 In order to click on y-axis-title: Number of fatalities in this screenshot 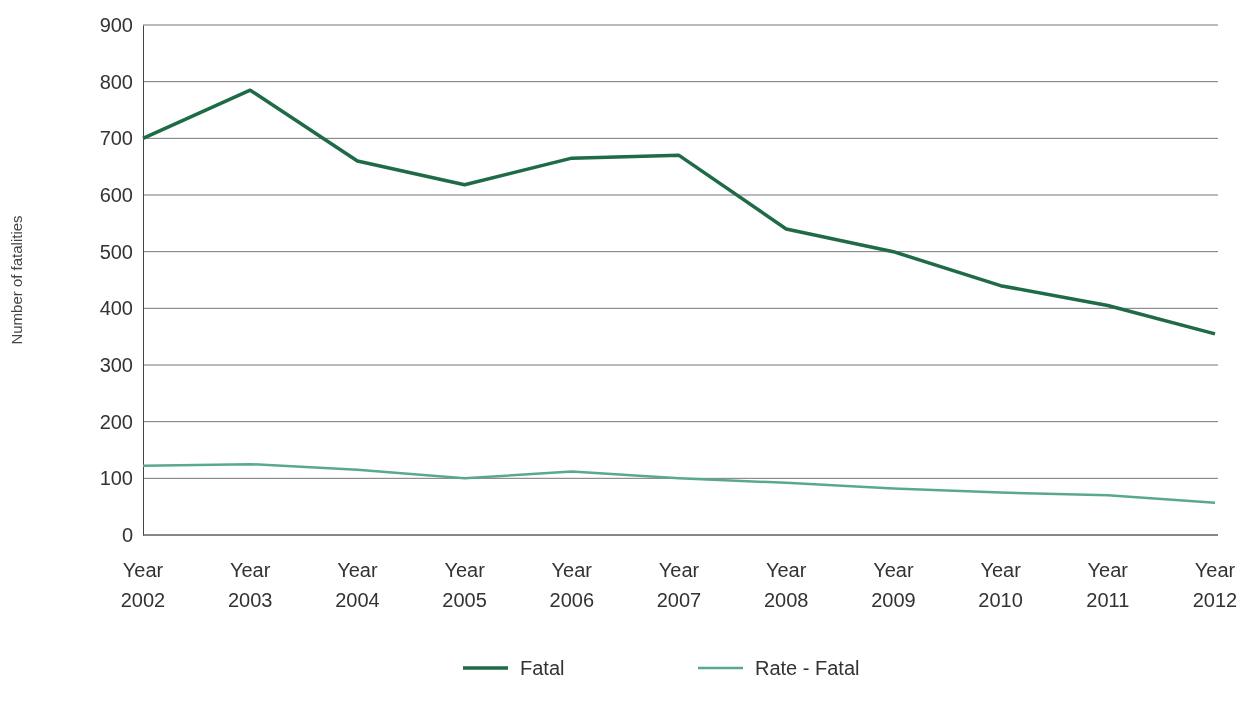, I will do `click(16, 280)`.